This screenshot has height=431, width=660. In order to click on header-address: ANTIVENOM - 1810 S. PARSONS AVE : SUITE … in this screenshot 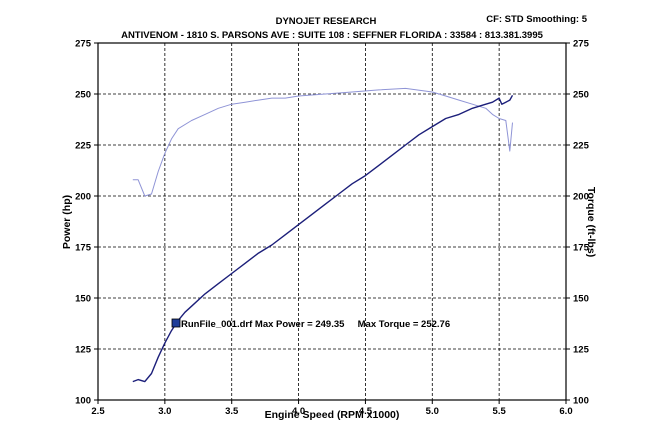, I will do `click(332, 35)`.